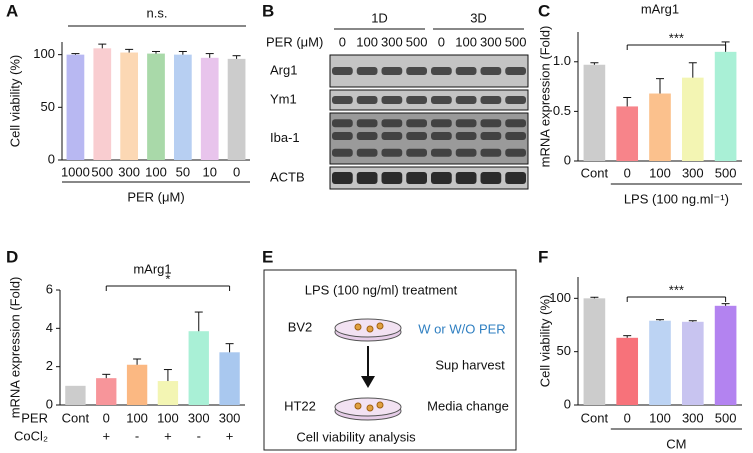 This screenshot has width=753, height=453. What do you see at coordinates (368, 330) in the screenshot?
I see `dish` at bounding box center [368, 330].